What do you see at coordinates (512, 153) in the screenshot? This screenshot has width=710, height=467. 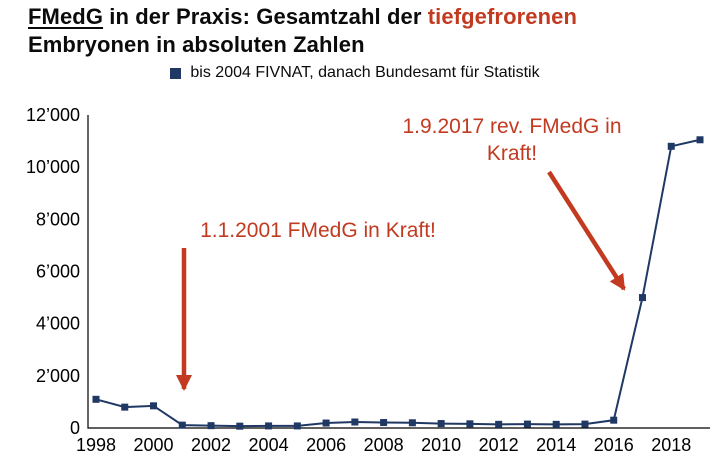 I see `annotation-text: Kraft!` at bounding box center [512, 153].